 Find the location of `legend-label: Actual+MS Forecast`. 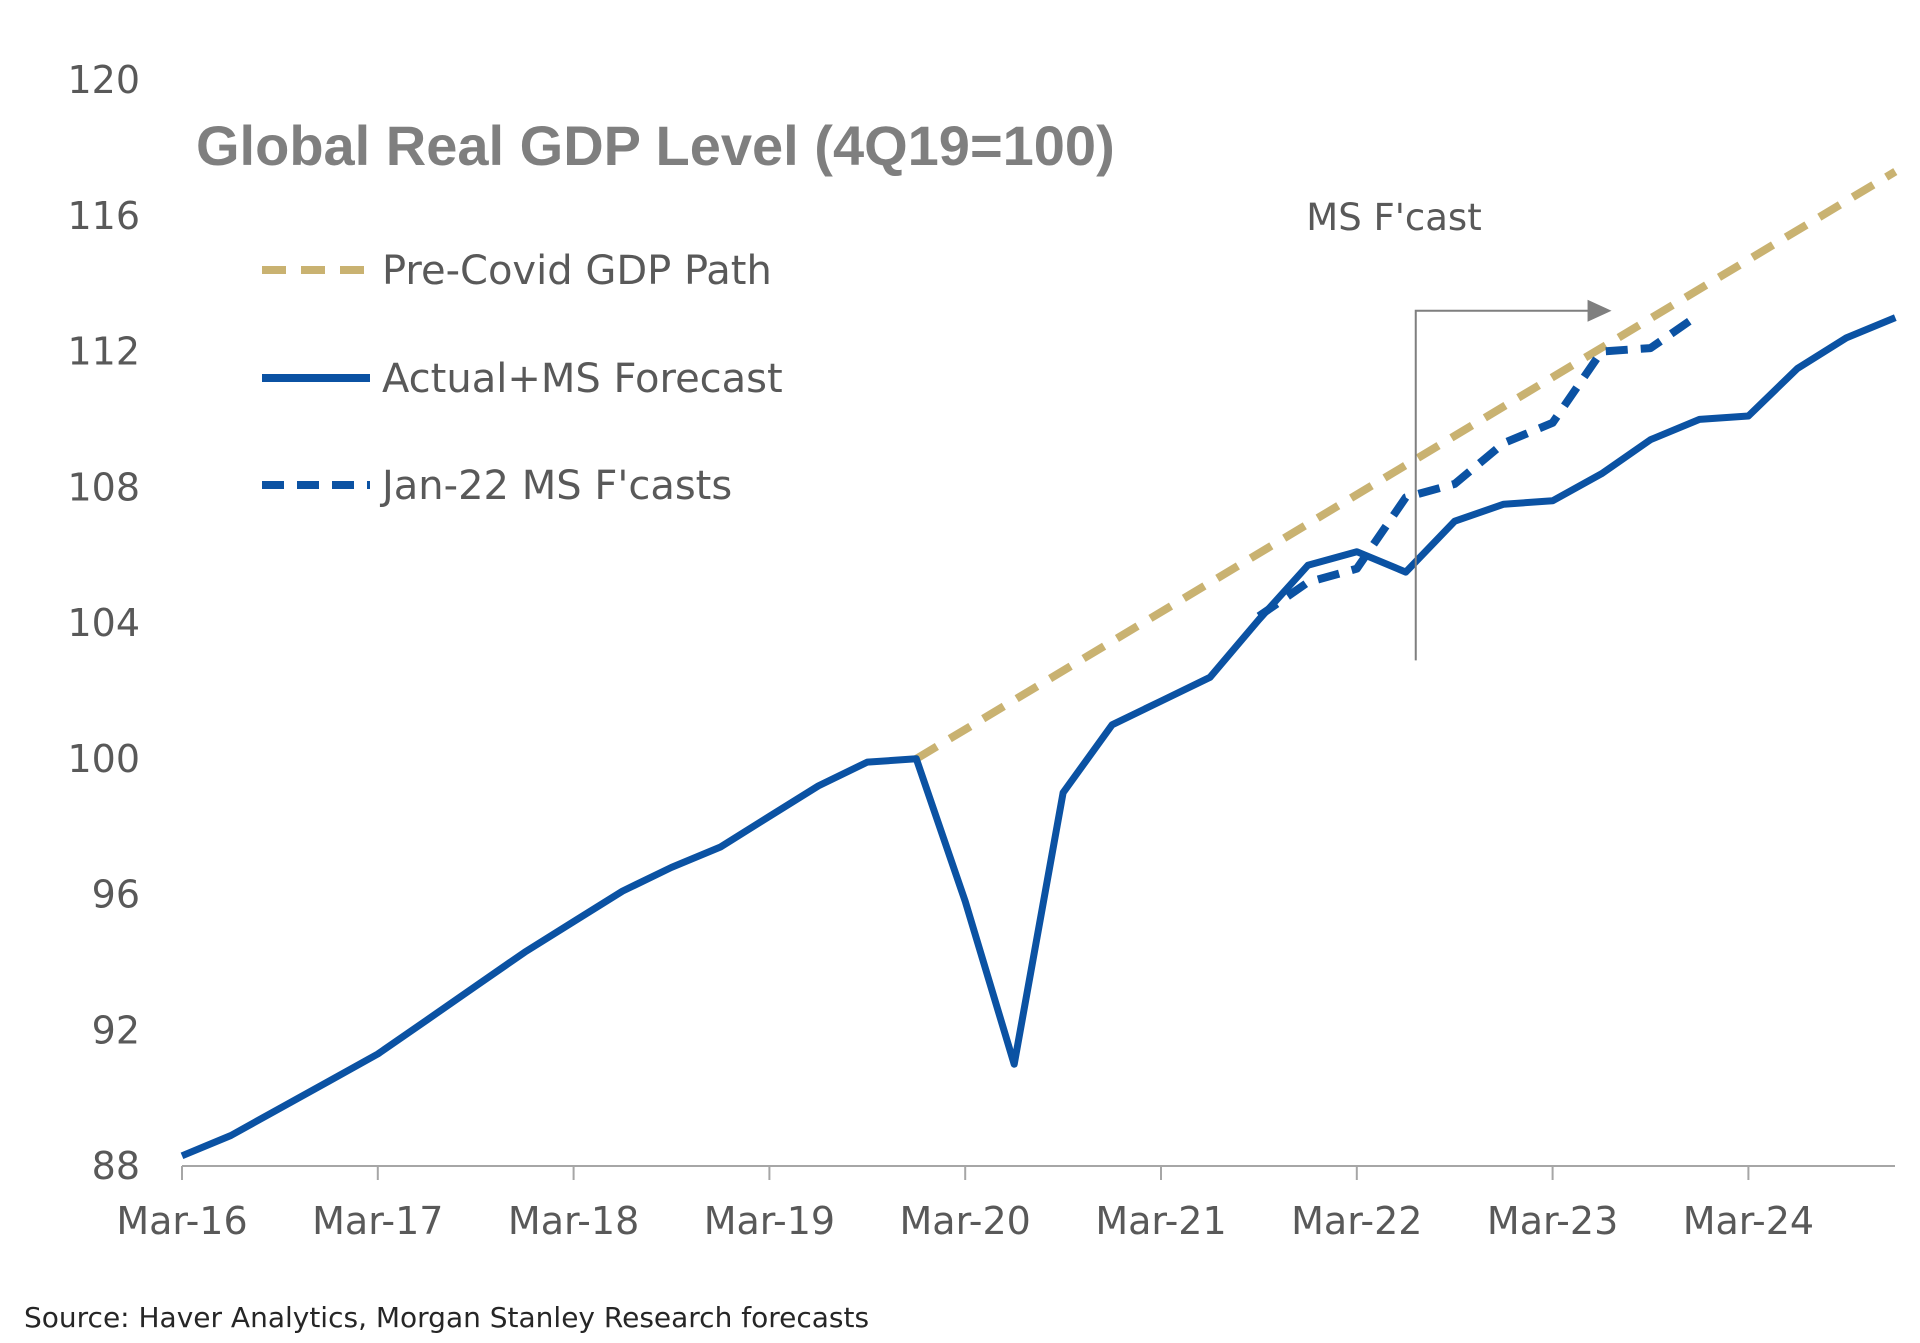

legend-label: Actual+MS Forecast is located at coordinates (582, 379).